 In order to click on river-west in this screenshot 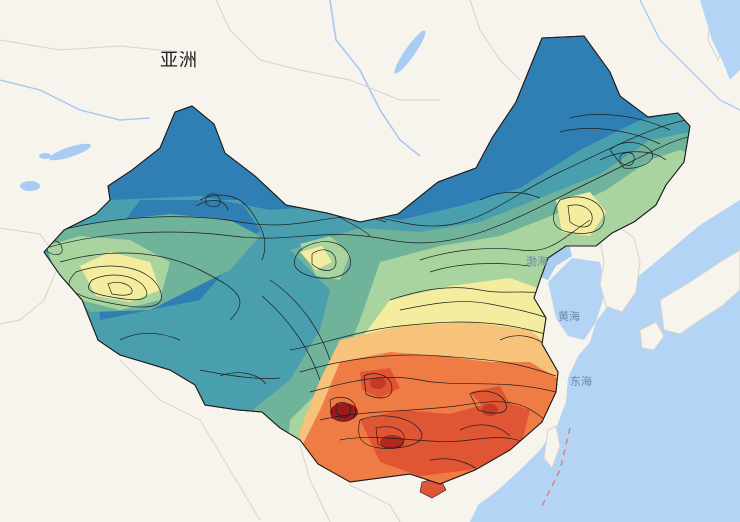, I will do `click(75, 100)`.